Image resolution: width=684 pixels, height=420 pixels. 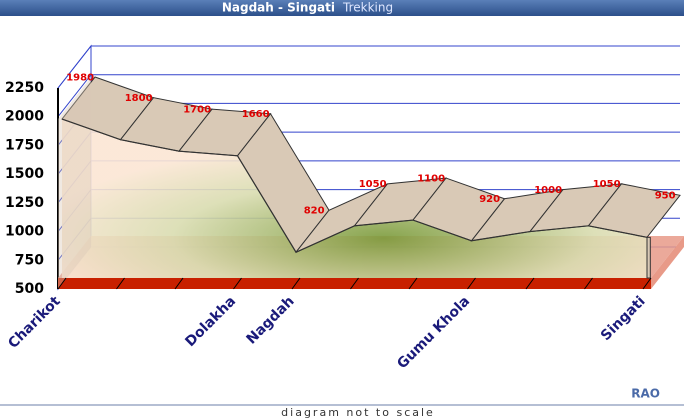 I want to click on value-label: 1800, so click(x=139, y=98).